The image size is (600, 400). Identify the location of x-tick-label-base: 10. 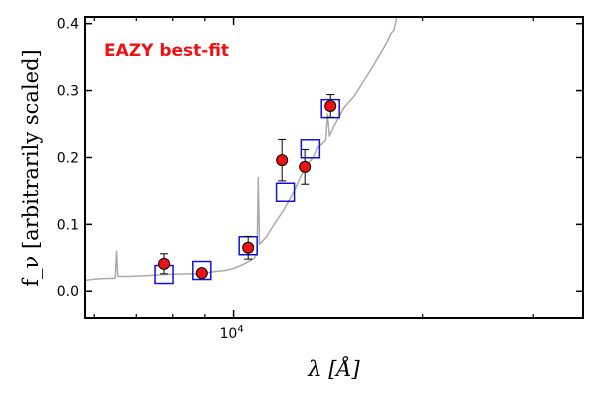
(228, 334).